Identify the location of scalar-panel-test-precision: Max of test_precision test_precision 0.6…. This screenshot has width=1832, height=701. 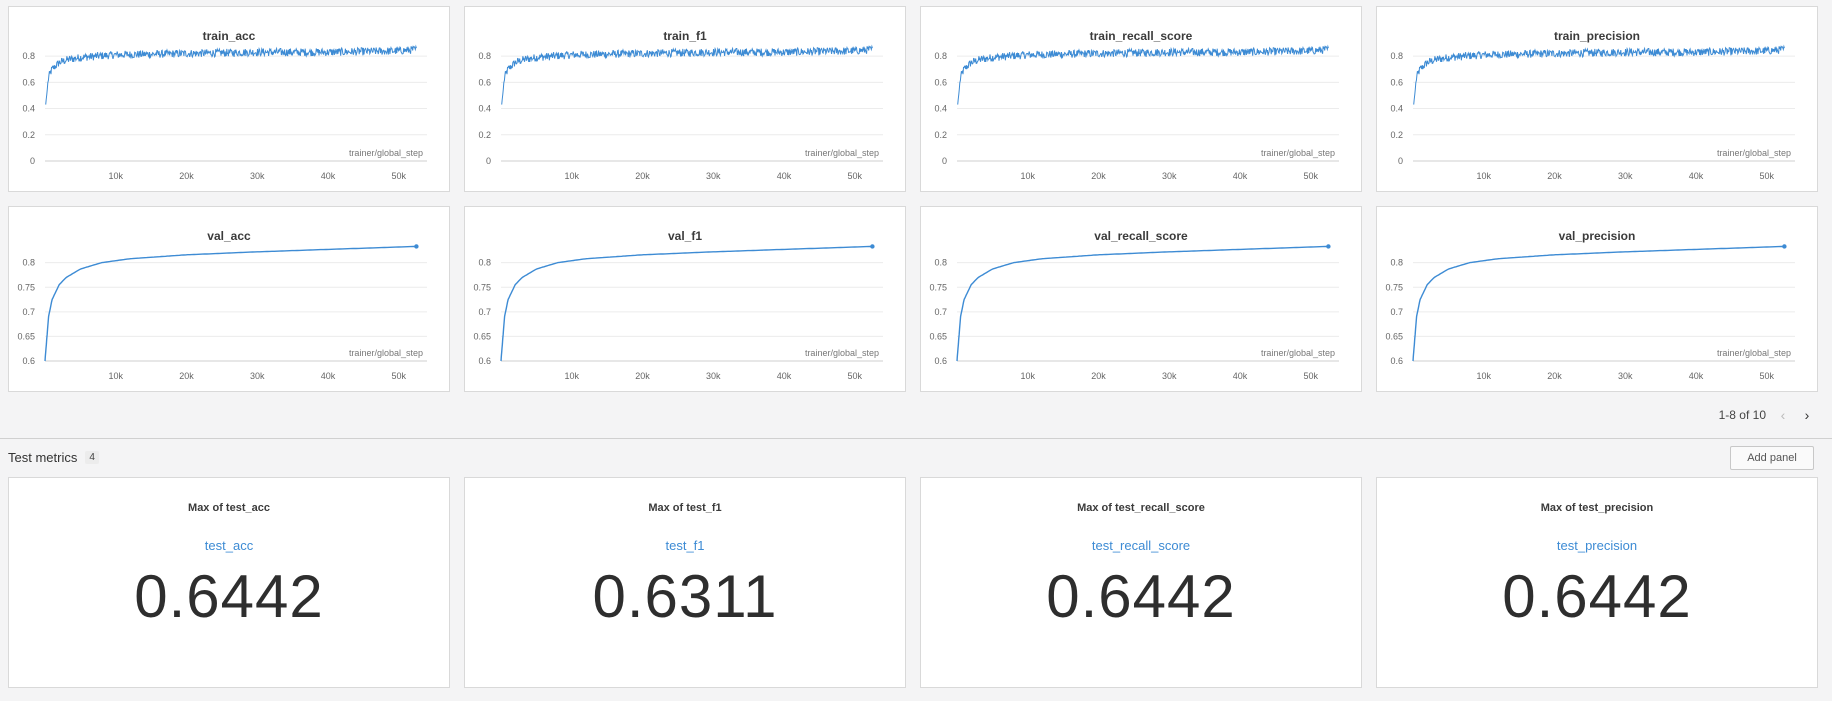
(1597, 582).